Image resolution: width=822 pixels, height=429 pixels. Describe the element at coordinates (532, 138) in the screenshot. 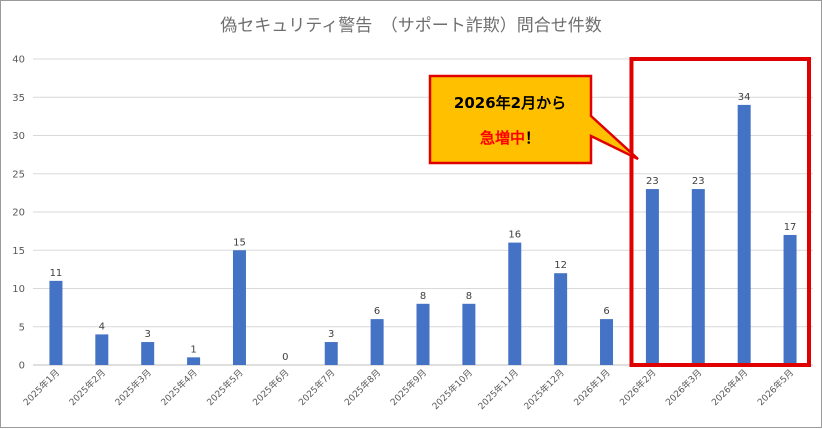

I see `callout-exclamation: ！` at that location.